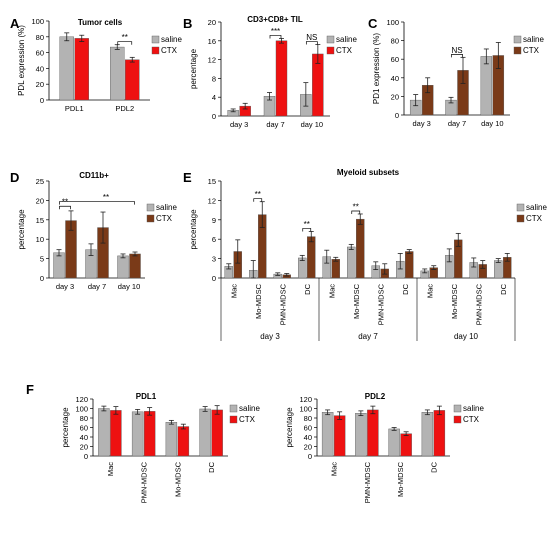 The height and width of the screenshot is (544, 550). Describe the element at coordinates (124, 108) in the screenshot. I see `x-tick-label: PDL2` at that location.